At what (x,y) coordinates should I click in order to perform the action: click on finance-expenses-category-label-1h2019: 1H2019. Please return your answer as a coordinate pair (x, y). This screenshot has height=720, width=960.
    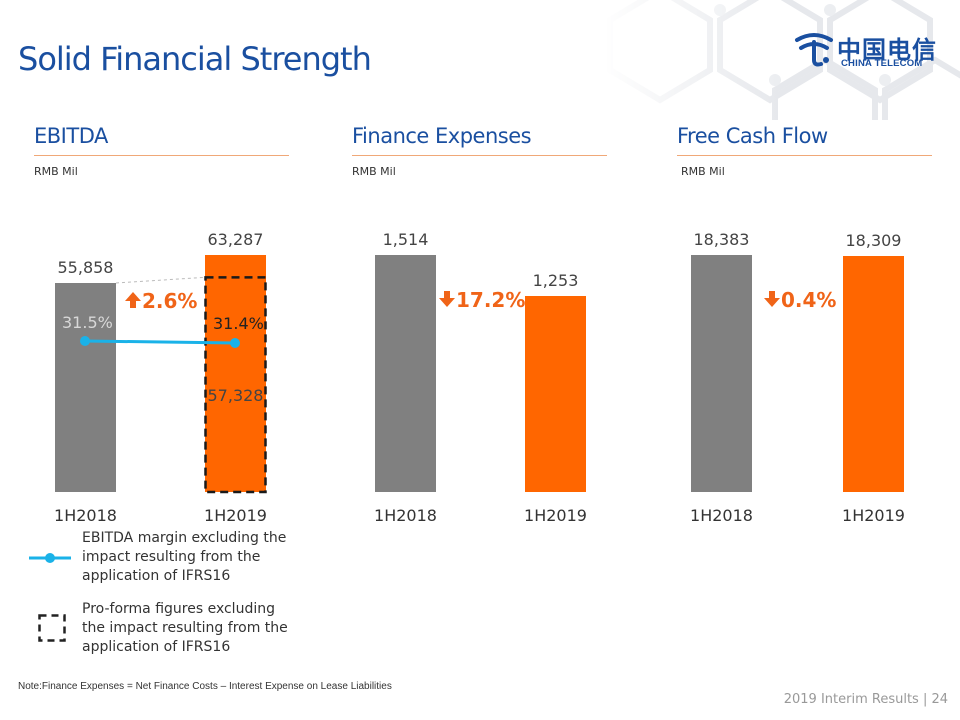
    Looking at the image, I should click on (555, 515).